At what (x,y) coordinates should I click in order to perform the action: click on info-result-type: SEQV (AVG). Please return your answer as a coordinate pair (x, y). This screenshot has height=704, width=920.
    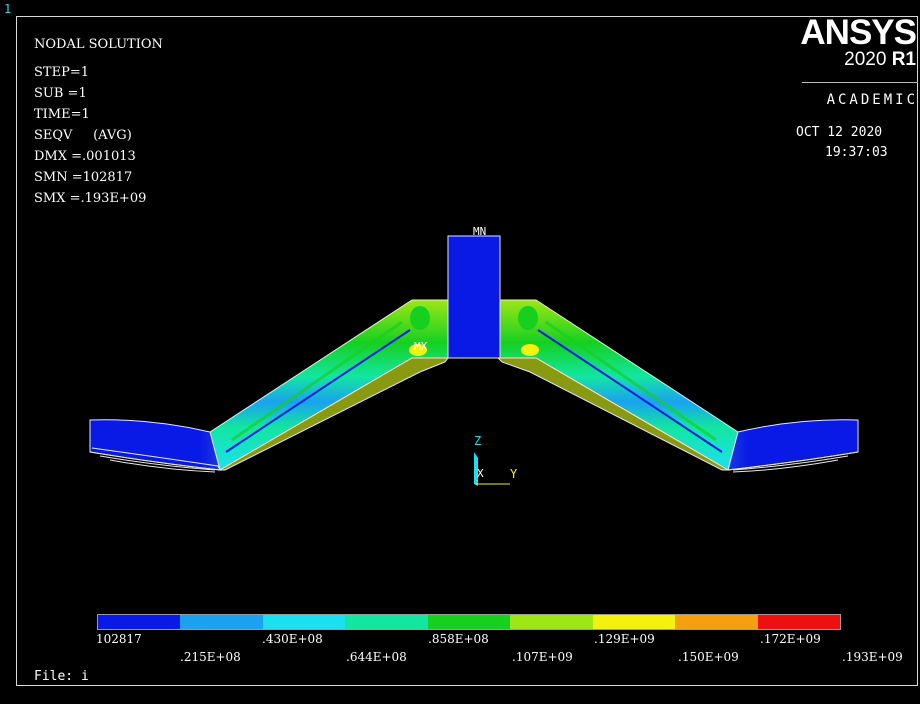
    Looking at the image, I should click on (83, 135).